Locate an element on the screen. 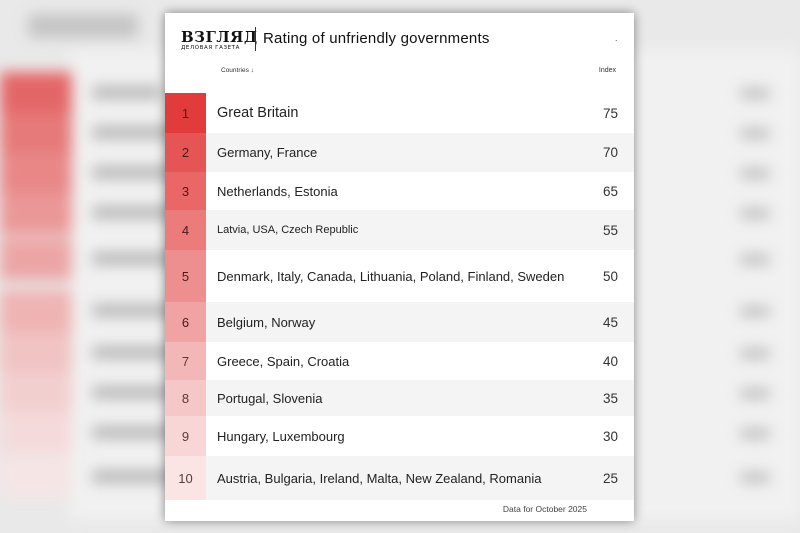 The width and height of the screenshot is (800, 533). index-value: 50 is located at coordinates (610, 276).